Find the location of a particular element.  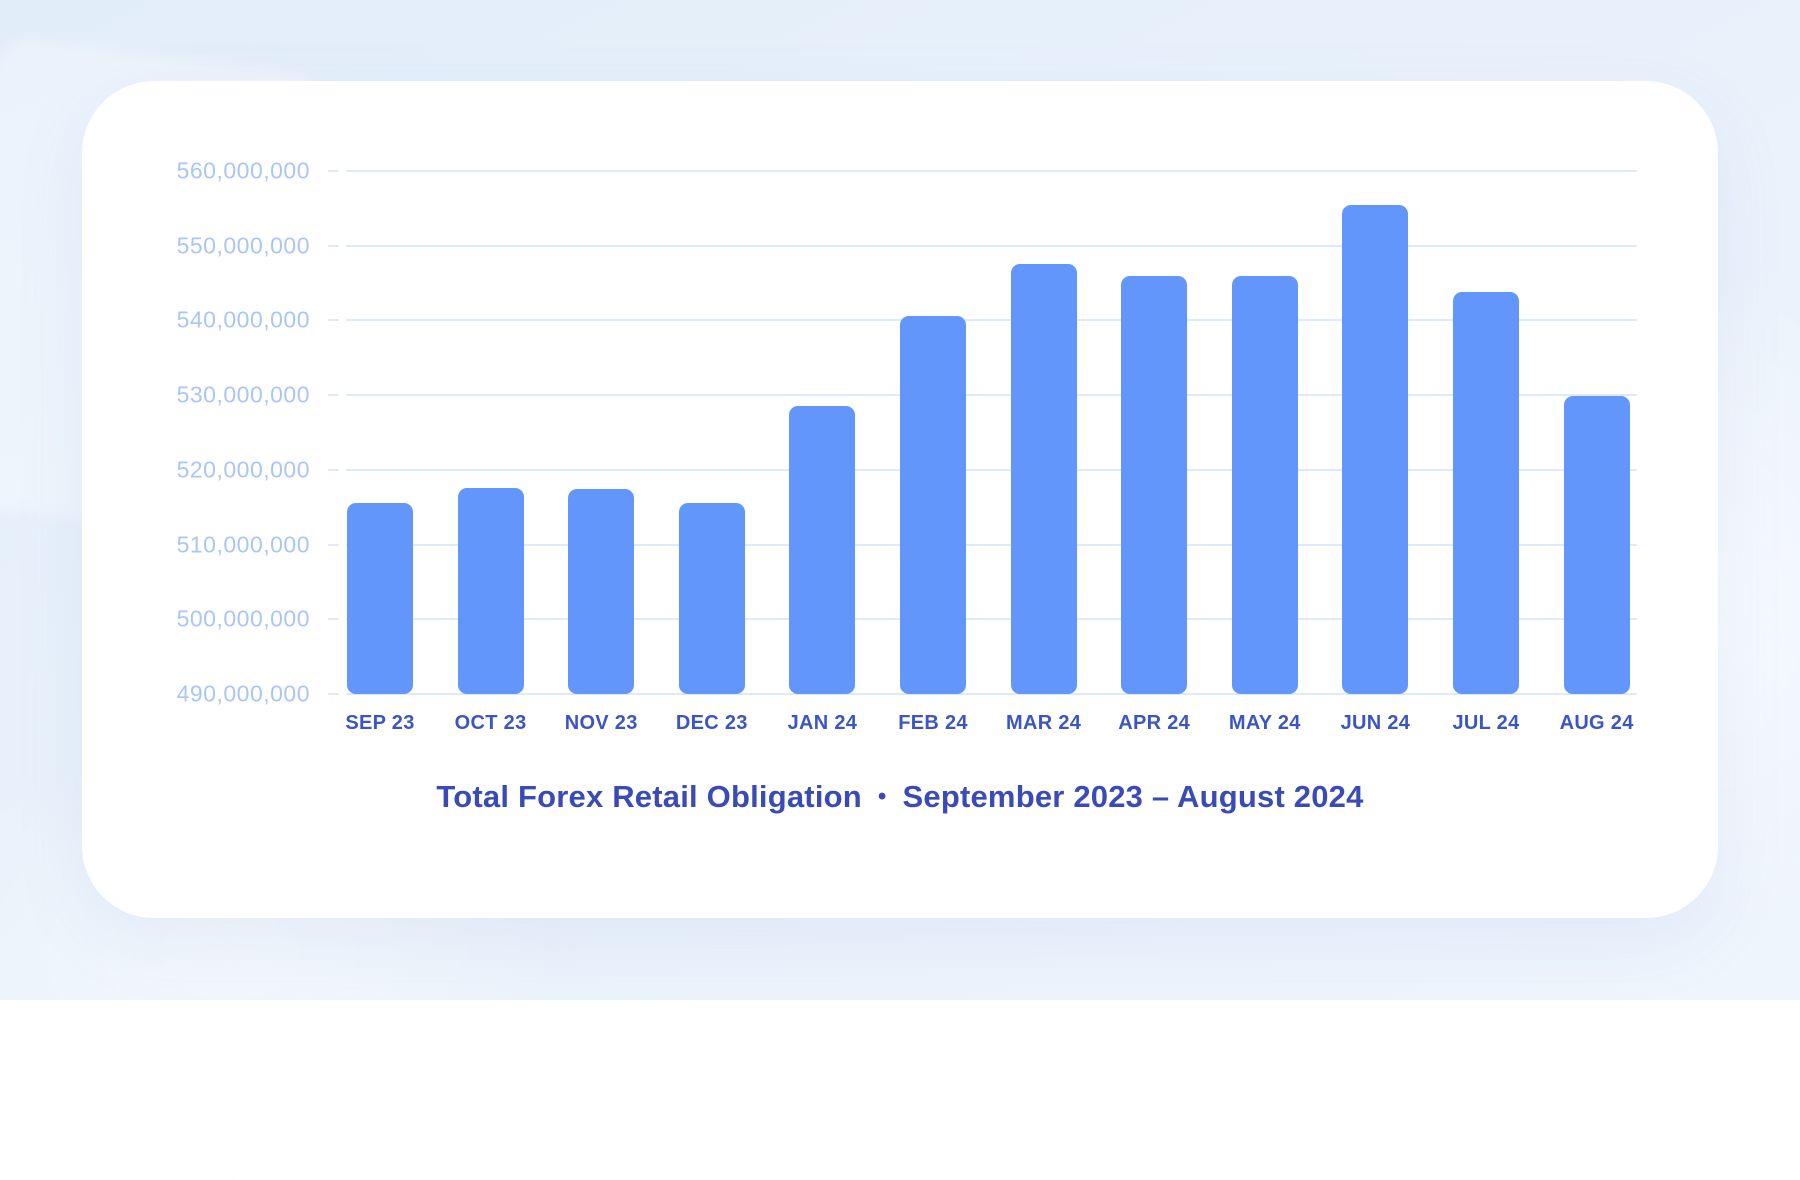

y-axis-label: 530,000,000 is located at coordinates (243, 394).